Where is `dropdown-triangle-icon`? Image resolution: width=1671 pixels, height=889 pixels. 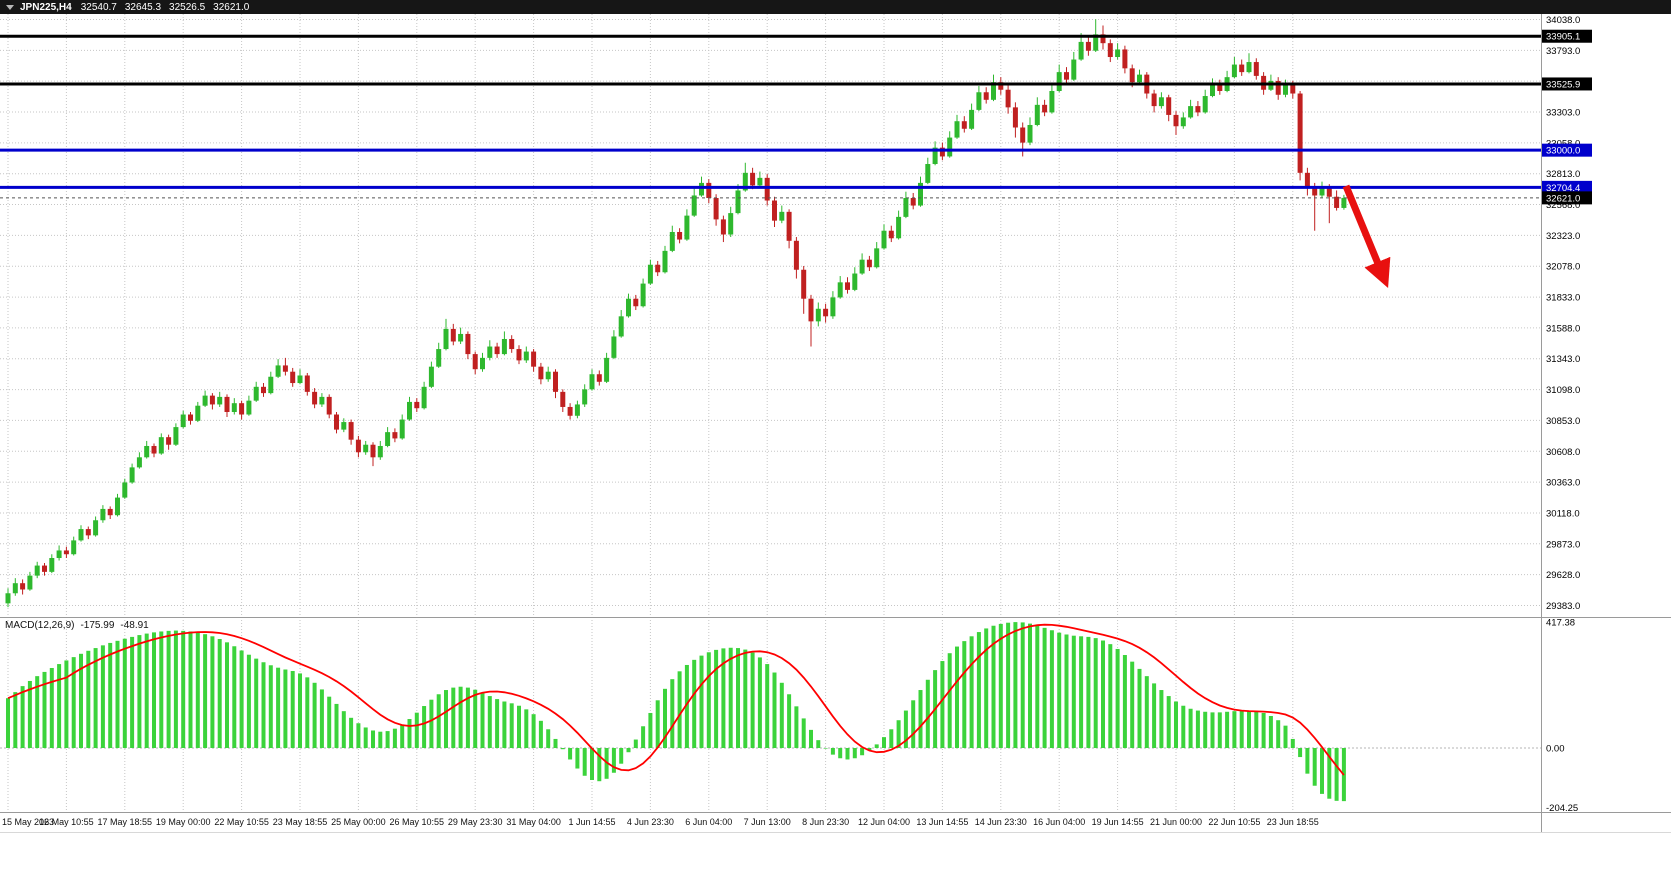
dropdown-triangle-icon is located at coordinates (10, 7).